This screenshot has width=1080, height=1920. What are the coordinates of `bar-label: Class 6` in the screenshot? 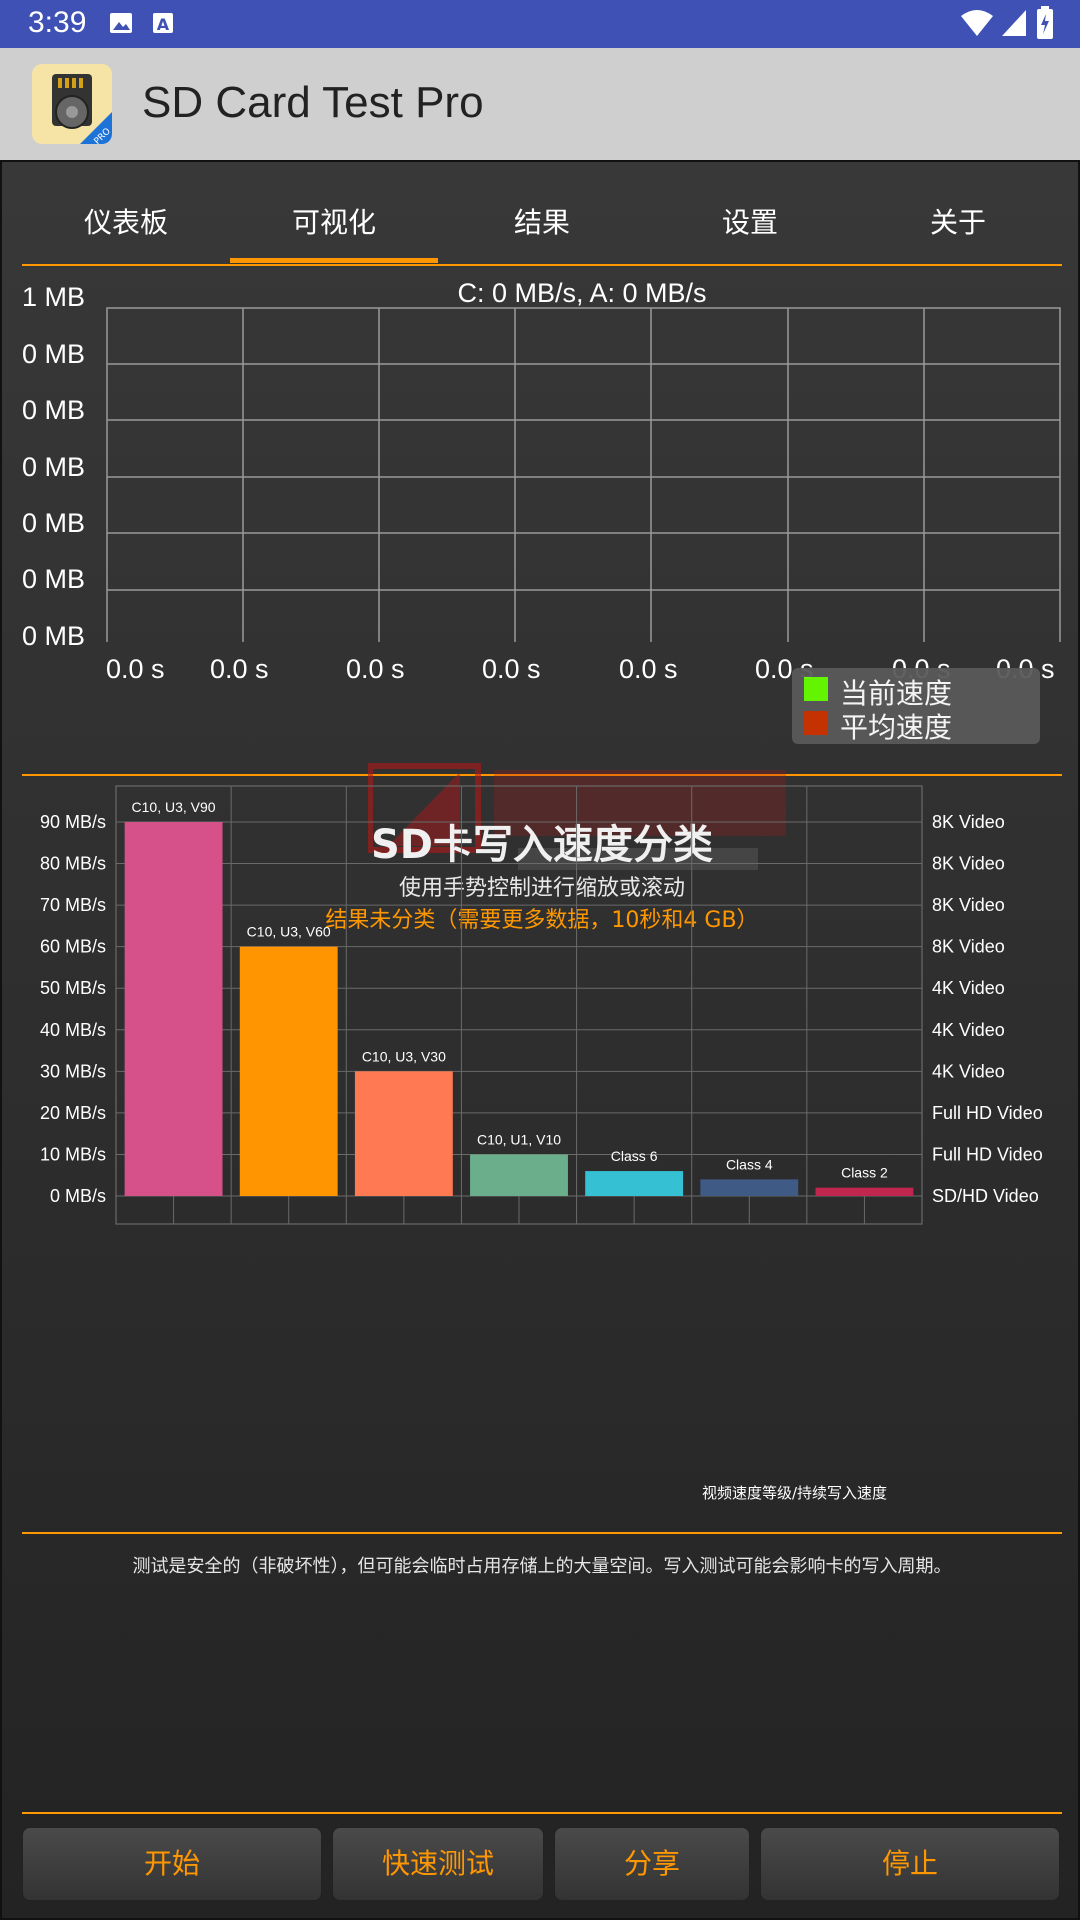 It's located at (634, 1156).